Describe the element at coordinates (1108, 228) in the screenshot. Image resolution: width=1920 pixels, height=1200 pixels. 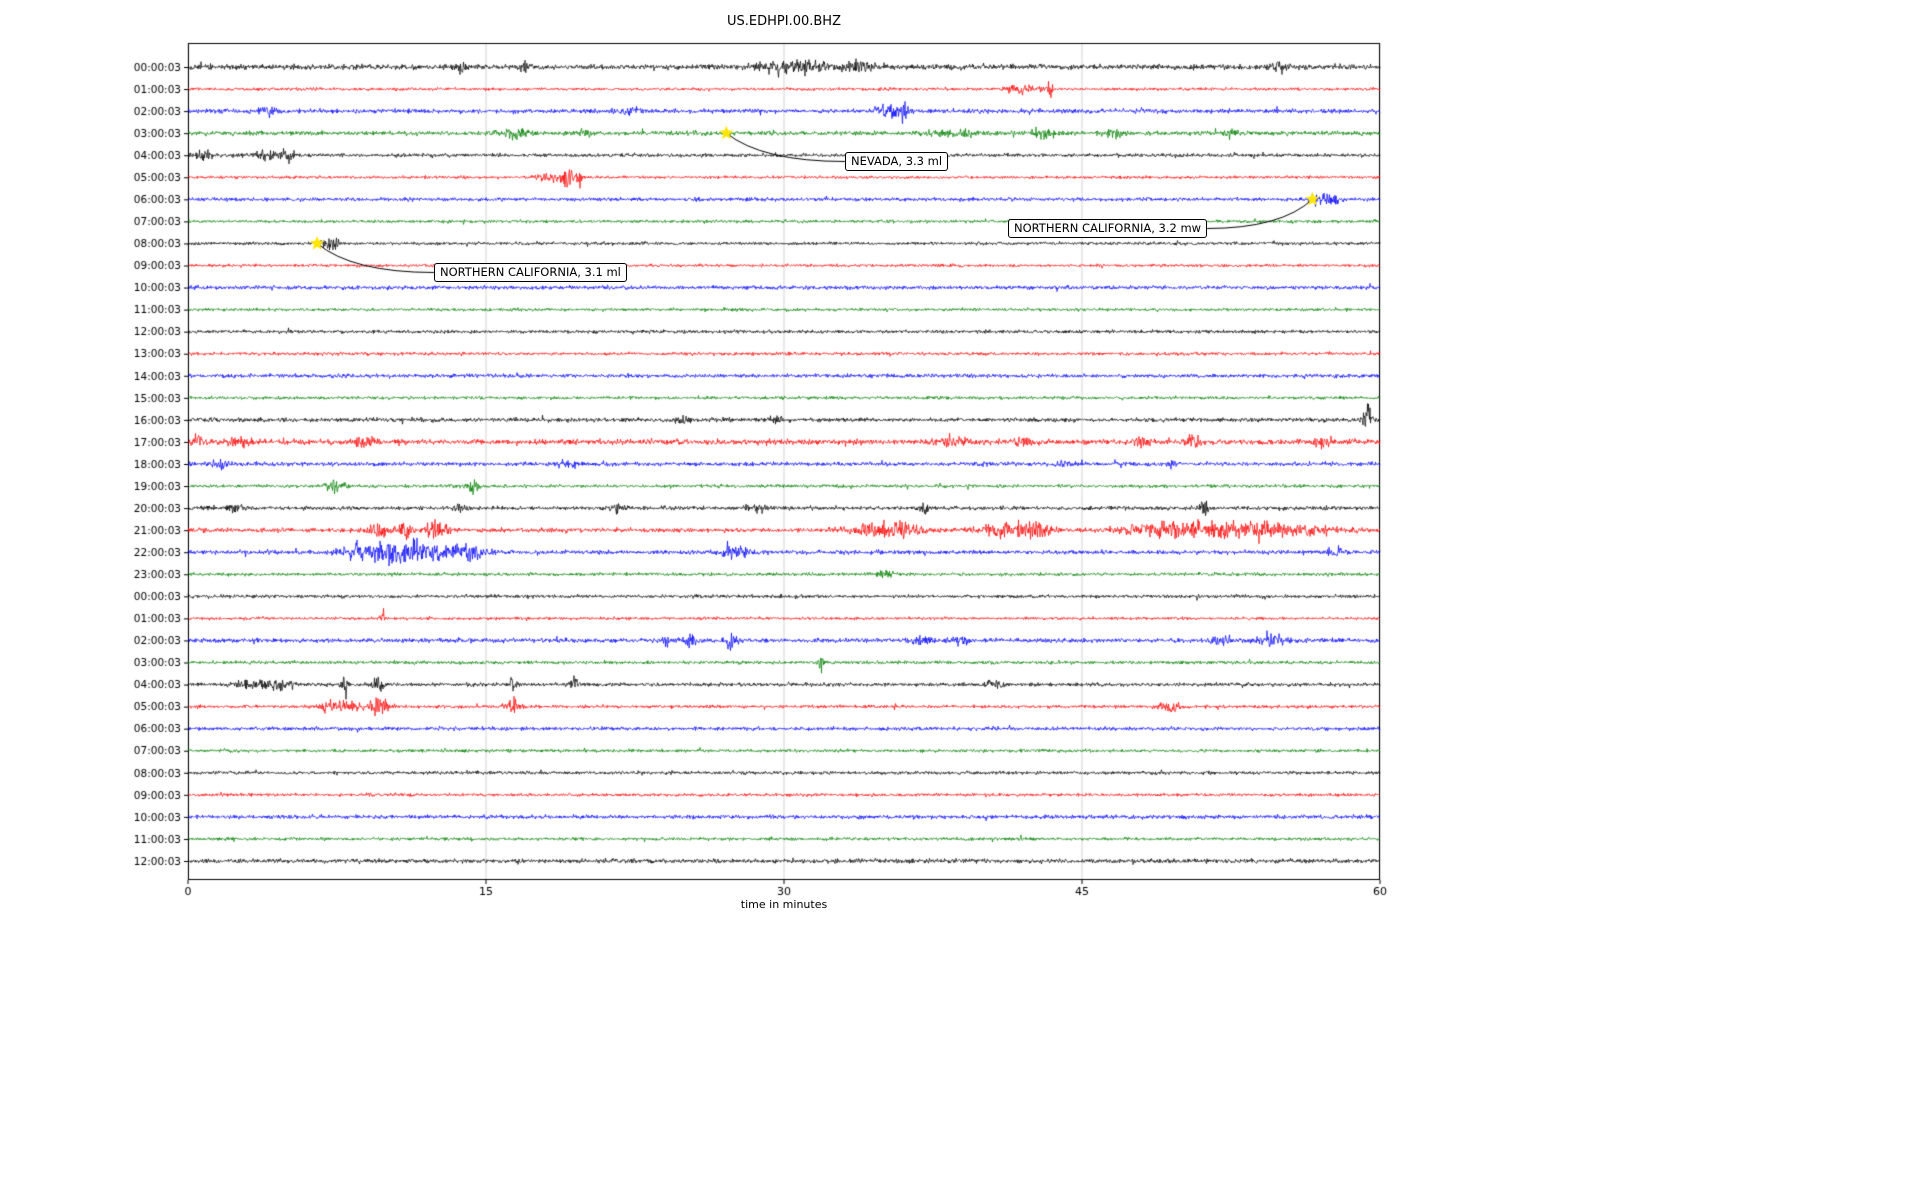
I see `event-annotation: NORTHERN CALIFORNIA, 3.2 mw` at that location.